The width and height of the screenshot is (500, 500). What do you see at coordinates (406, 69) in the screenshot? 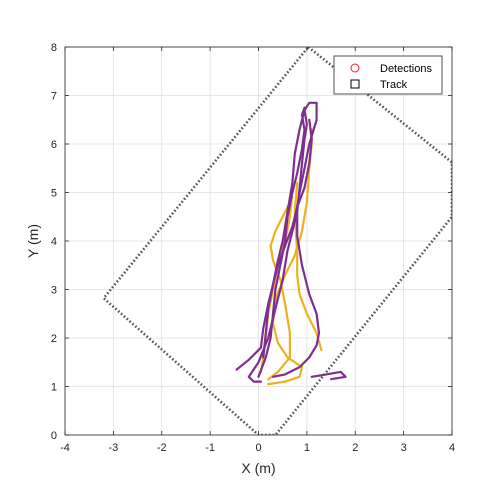
I see `legend-label-detections: Detections` at bounding box center [406, 69].